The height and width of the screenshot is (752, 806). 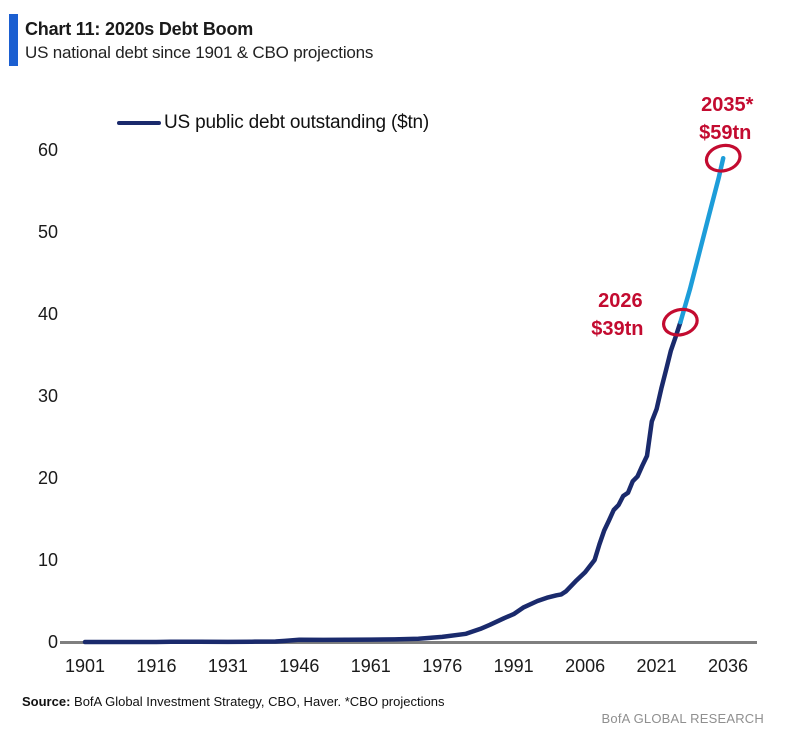 I want to click on chart-legend: US public debt outstanding ($tn), so click(x=273, y=123).